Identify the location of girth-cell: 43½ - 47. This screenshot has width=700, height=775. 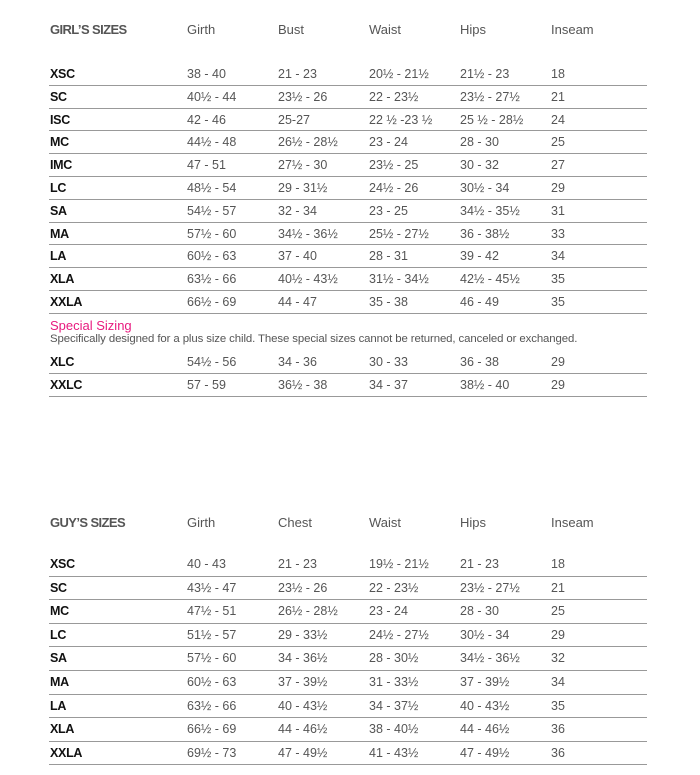
(212, 587).